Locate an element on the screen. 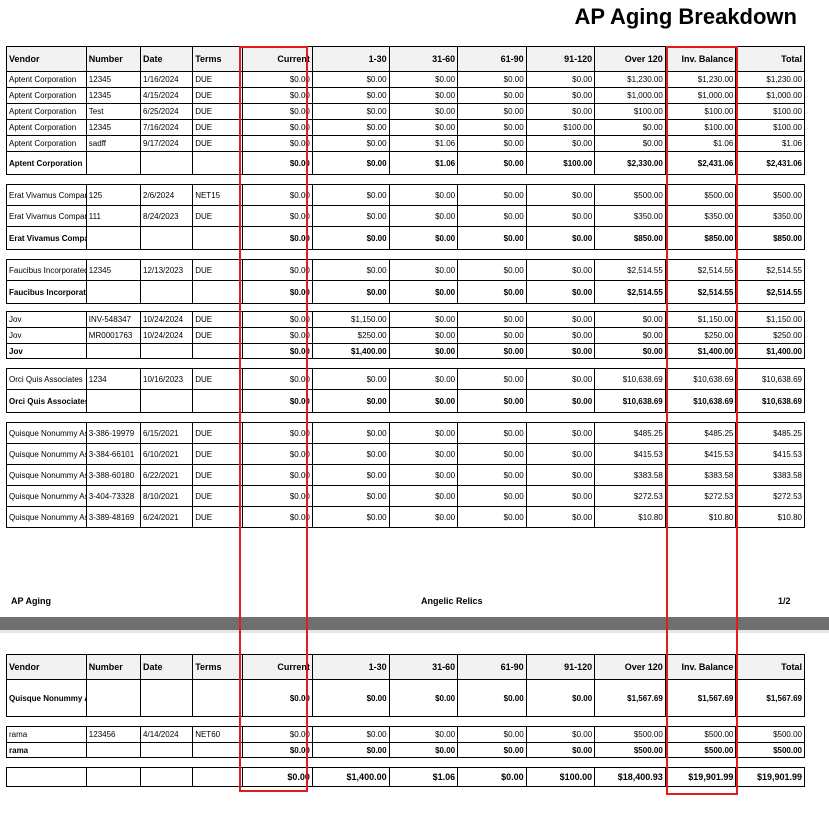 The height and width of the screenshot is (817, 829). cell-total: $850.00 is located at coordinates (770, 238).